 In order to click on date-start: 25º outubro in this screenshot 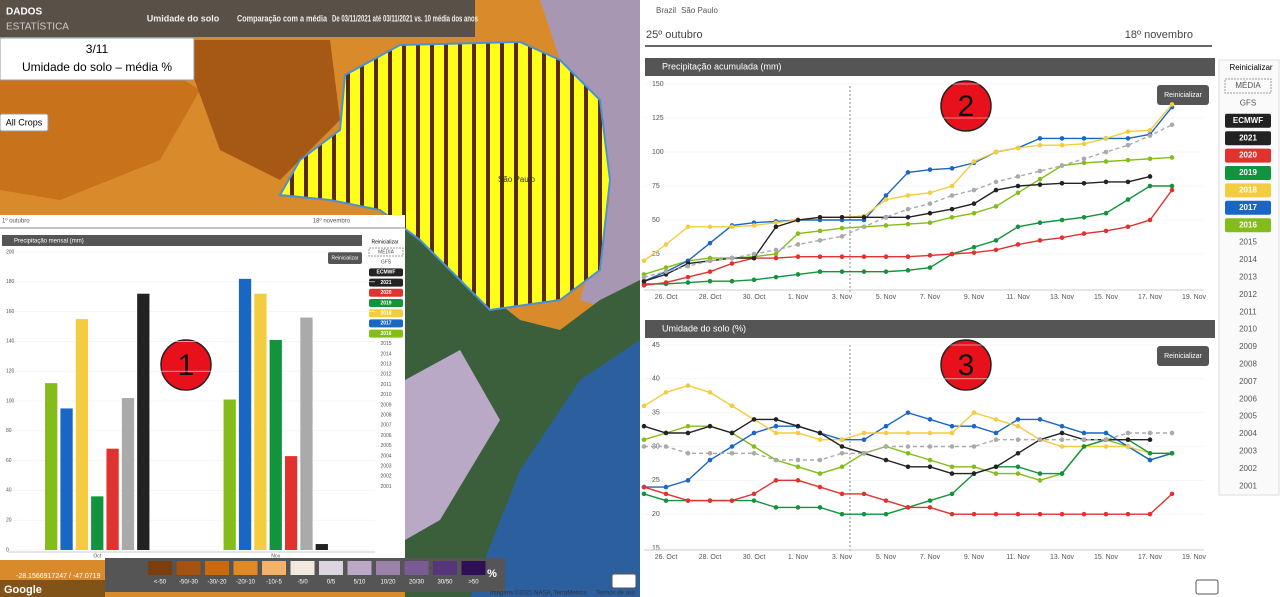, I will do `click(674, 35)`.